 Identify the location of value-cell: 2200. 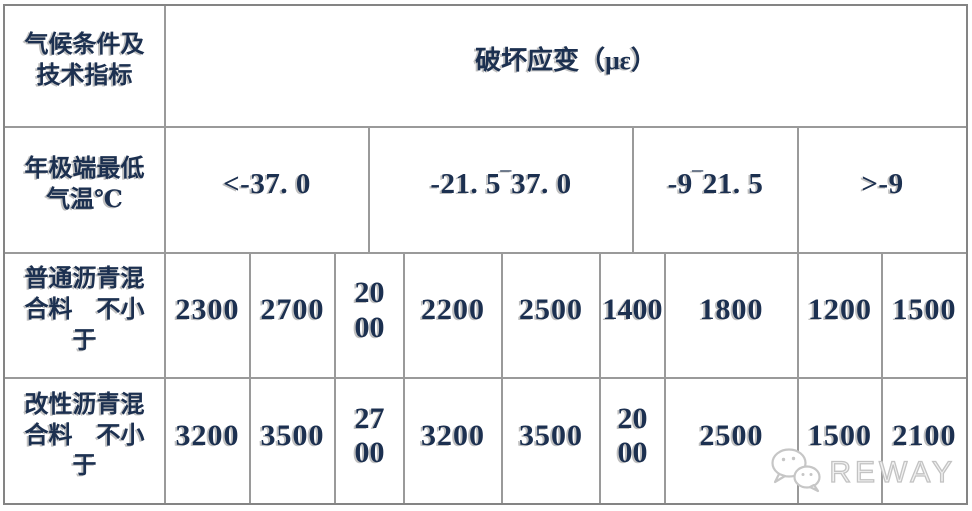
(453, 315).